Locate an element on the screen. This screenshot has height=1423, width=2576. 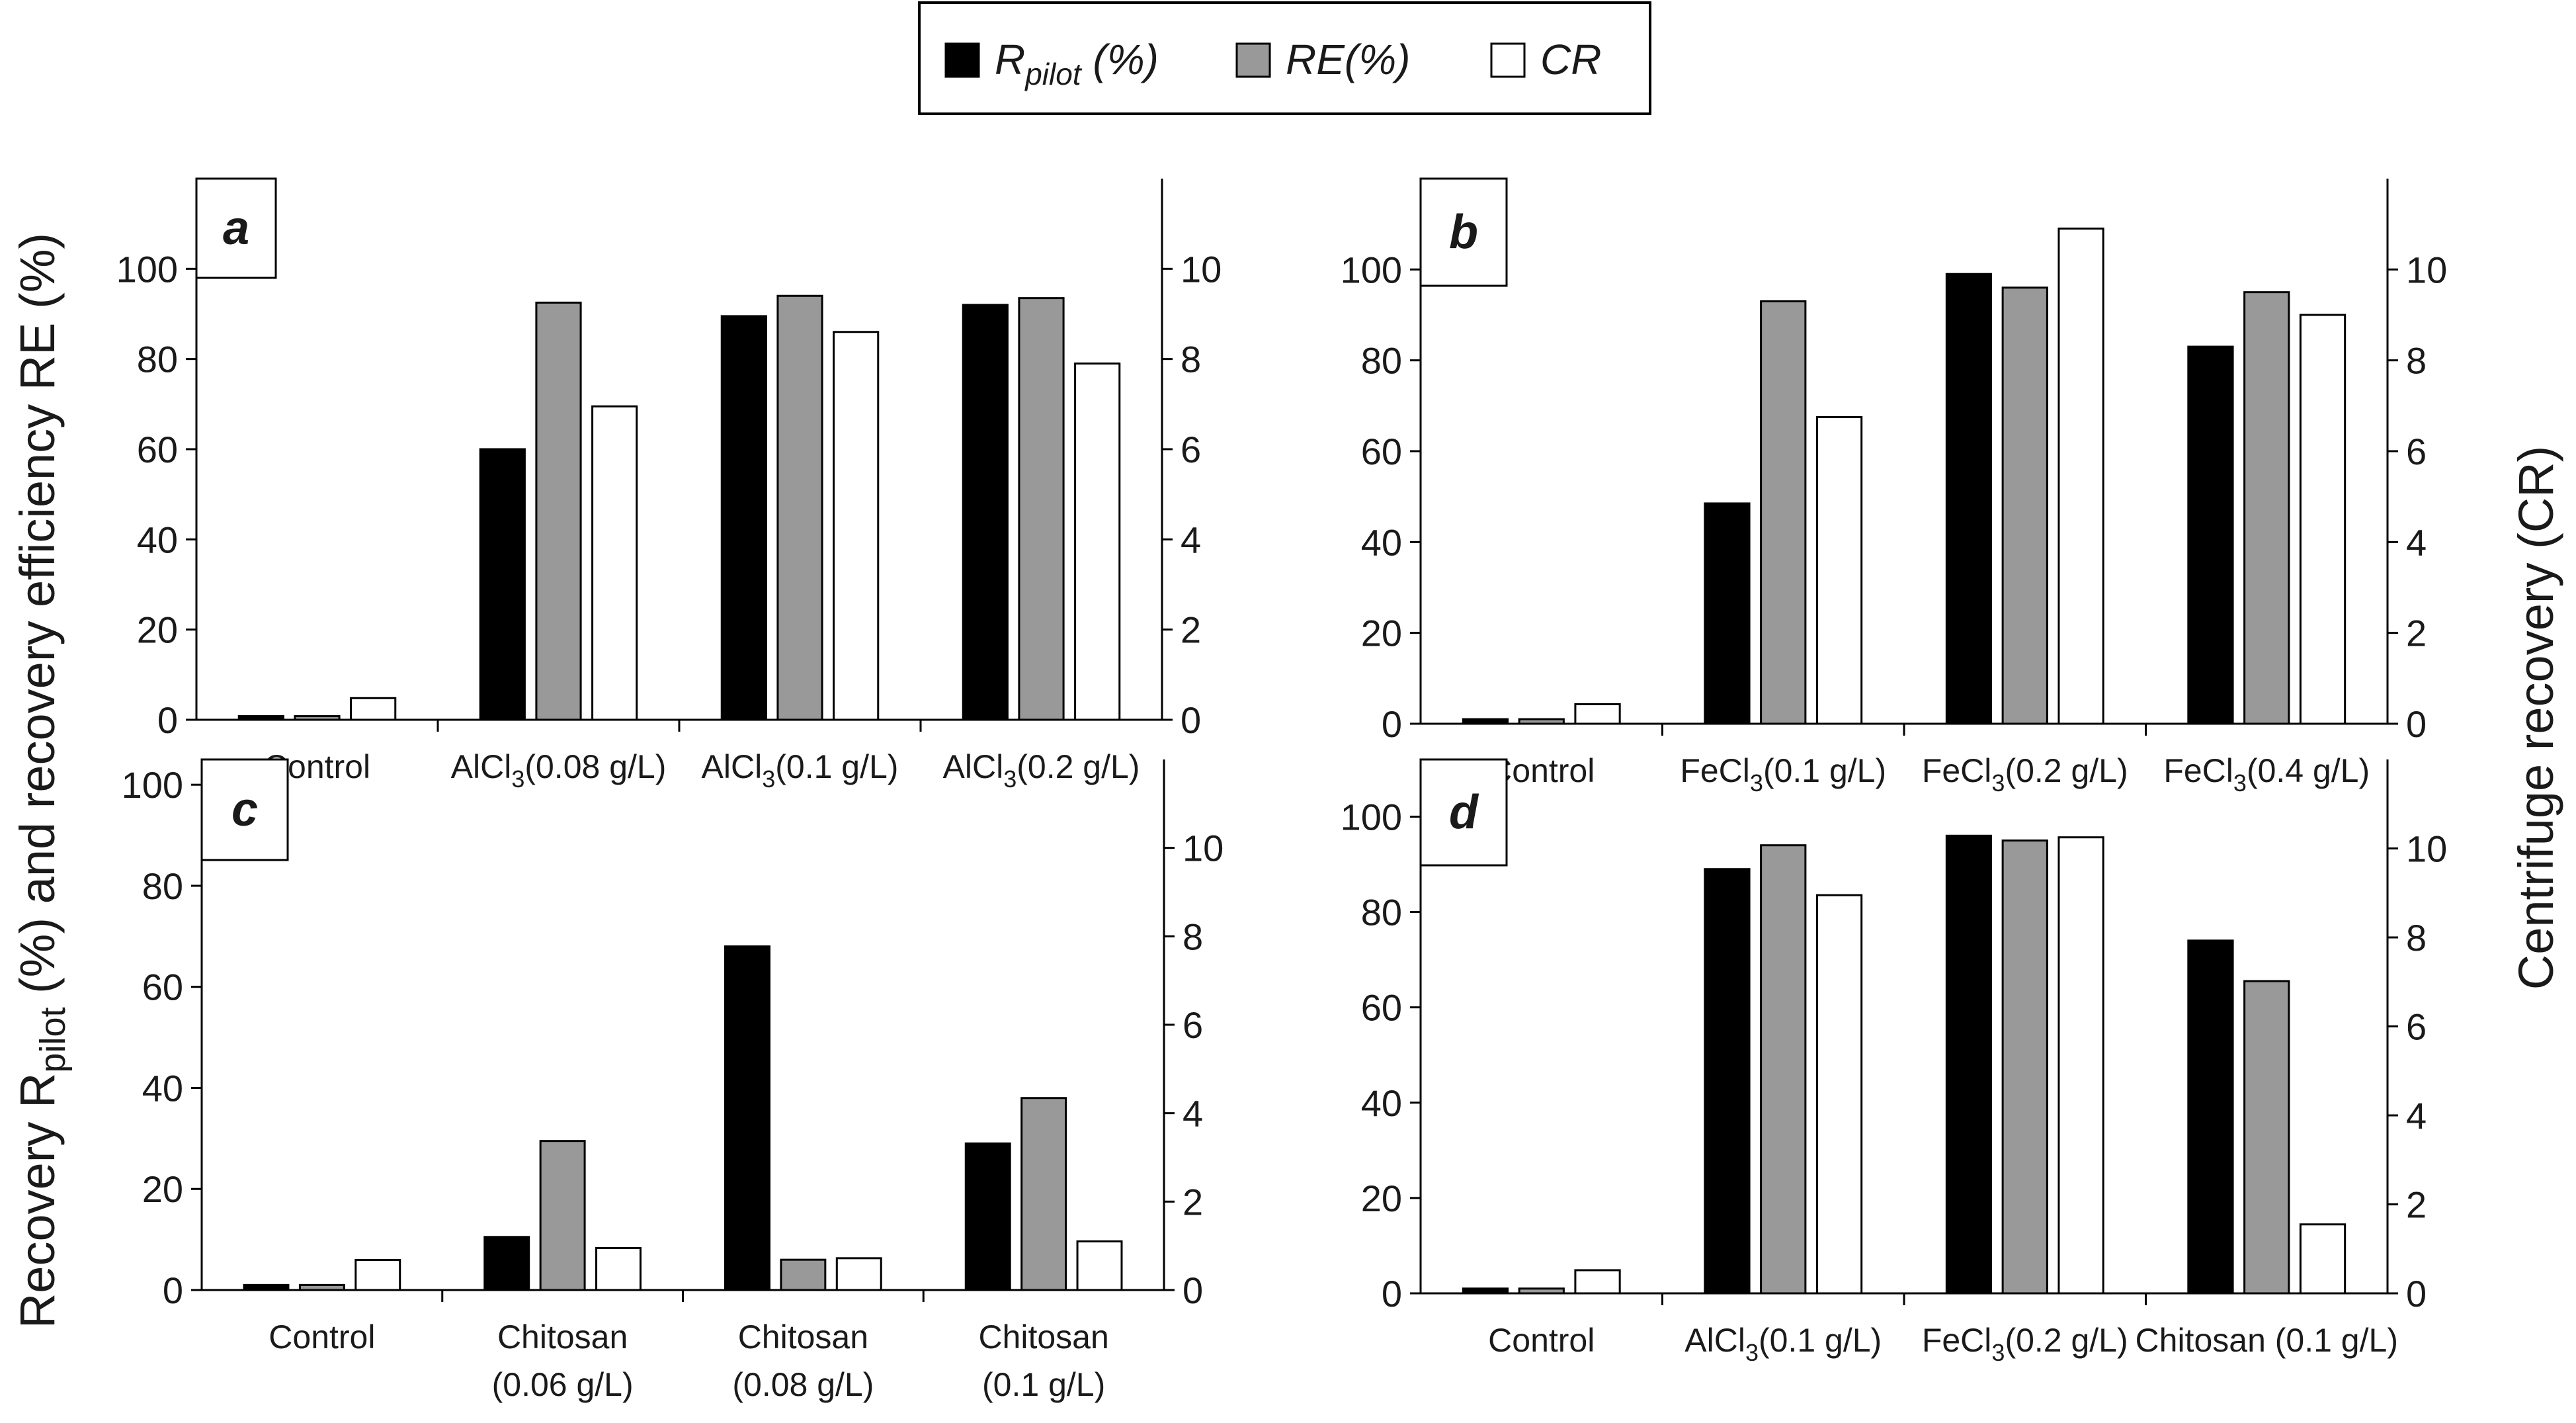
panel-badge-label: c is located at coordinates (245, 809).